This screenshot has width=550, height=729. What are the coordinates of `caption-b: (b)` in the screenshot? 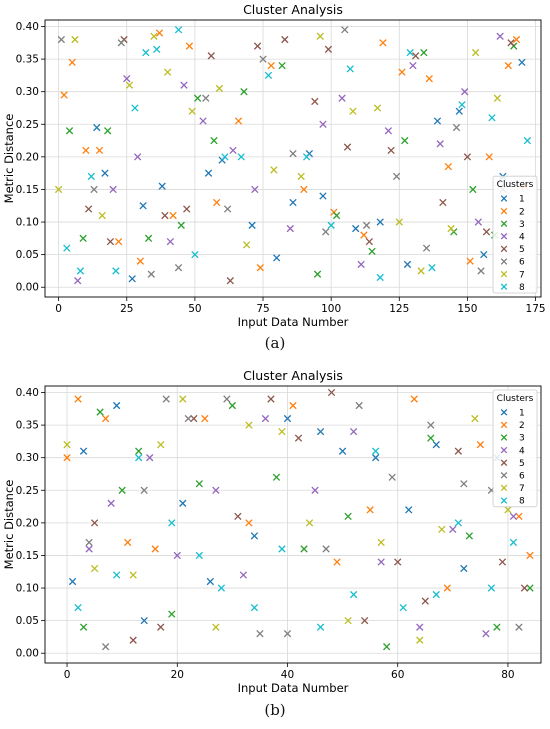 It's located at (275, 710).